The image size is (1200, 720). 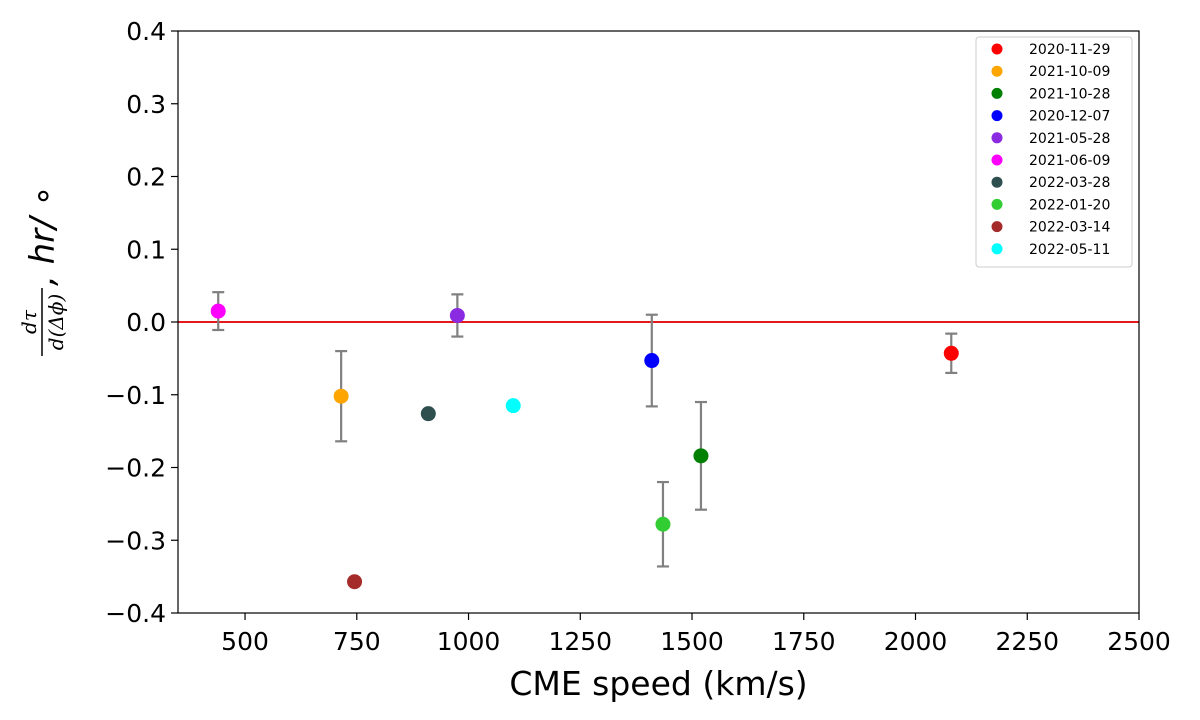 I want to click on y-axis-title-numerator: dτ, so click(x=29, y=321).